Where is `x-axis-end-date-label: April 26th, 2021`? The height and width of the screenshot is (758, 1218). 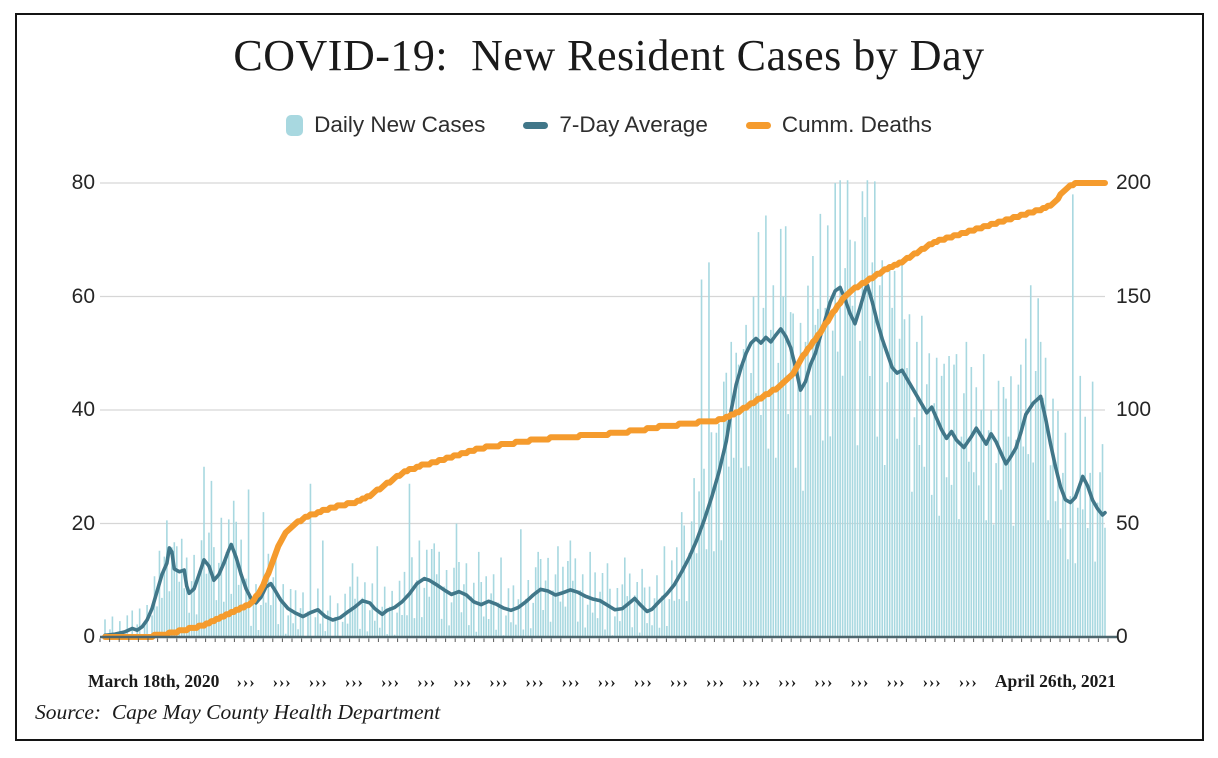 x-axis-end-date-label: April 26th, 2021 is located at coordinates (1055, 681).